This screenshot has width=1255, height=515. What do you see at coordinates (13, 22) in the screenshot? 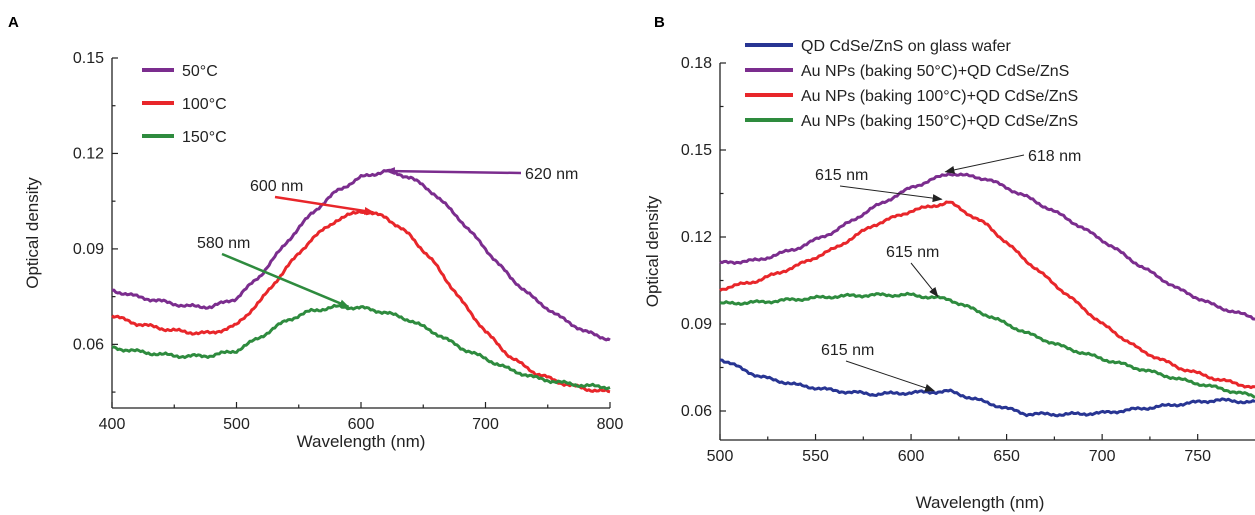
I see `panel-letter: A` at bounding box center [13, 22].